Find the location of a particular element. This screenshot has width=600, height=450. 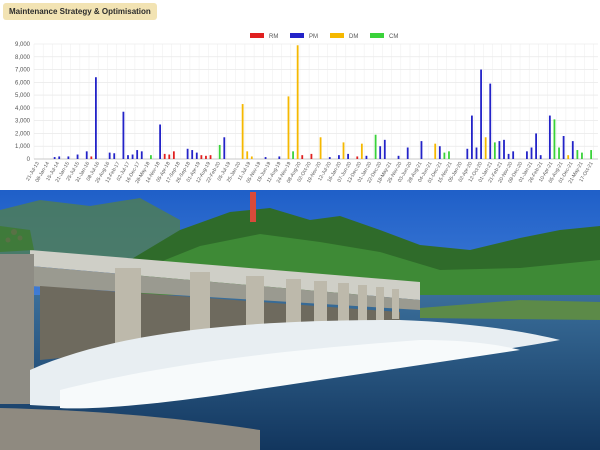

legend-swatch-rm is located at coordinates (257, 35).